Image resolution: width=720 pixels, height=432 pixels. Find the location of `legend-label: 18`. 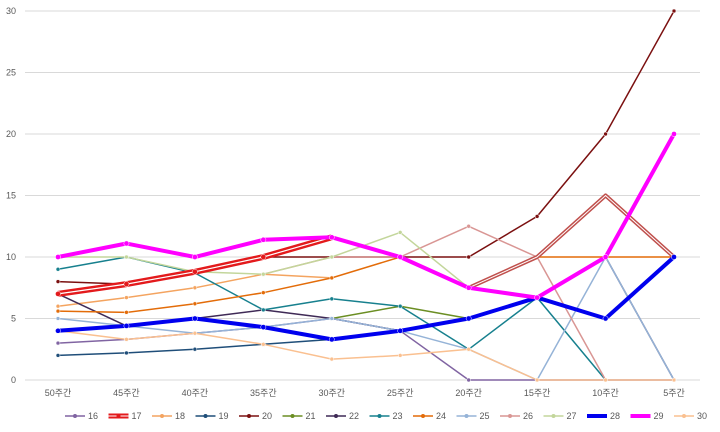

legend-label: 18 is located at coordinates (180, 416).